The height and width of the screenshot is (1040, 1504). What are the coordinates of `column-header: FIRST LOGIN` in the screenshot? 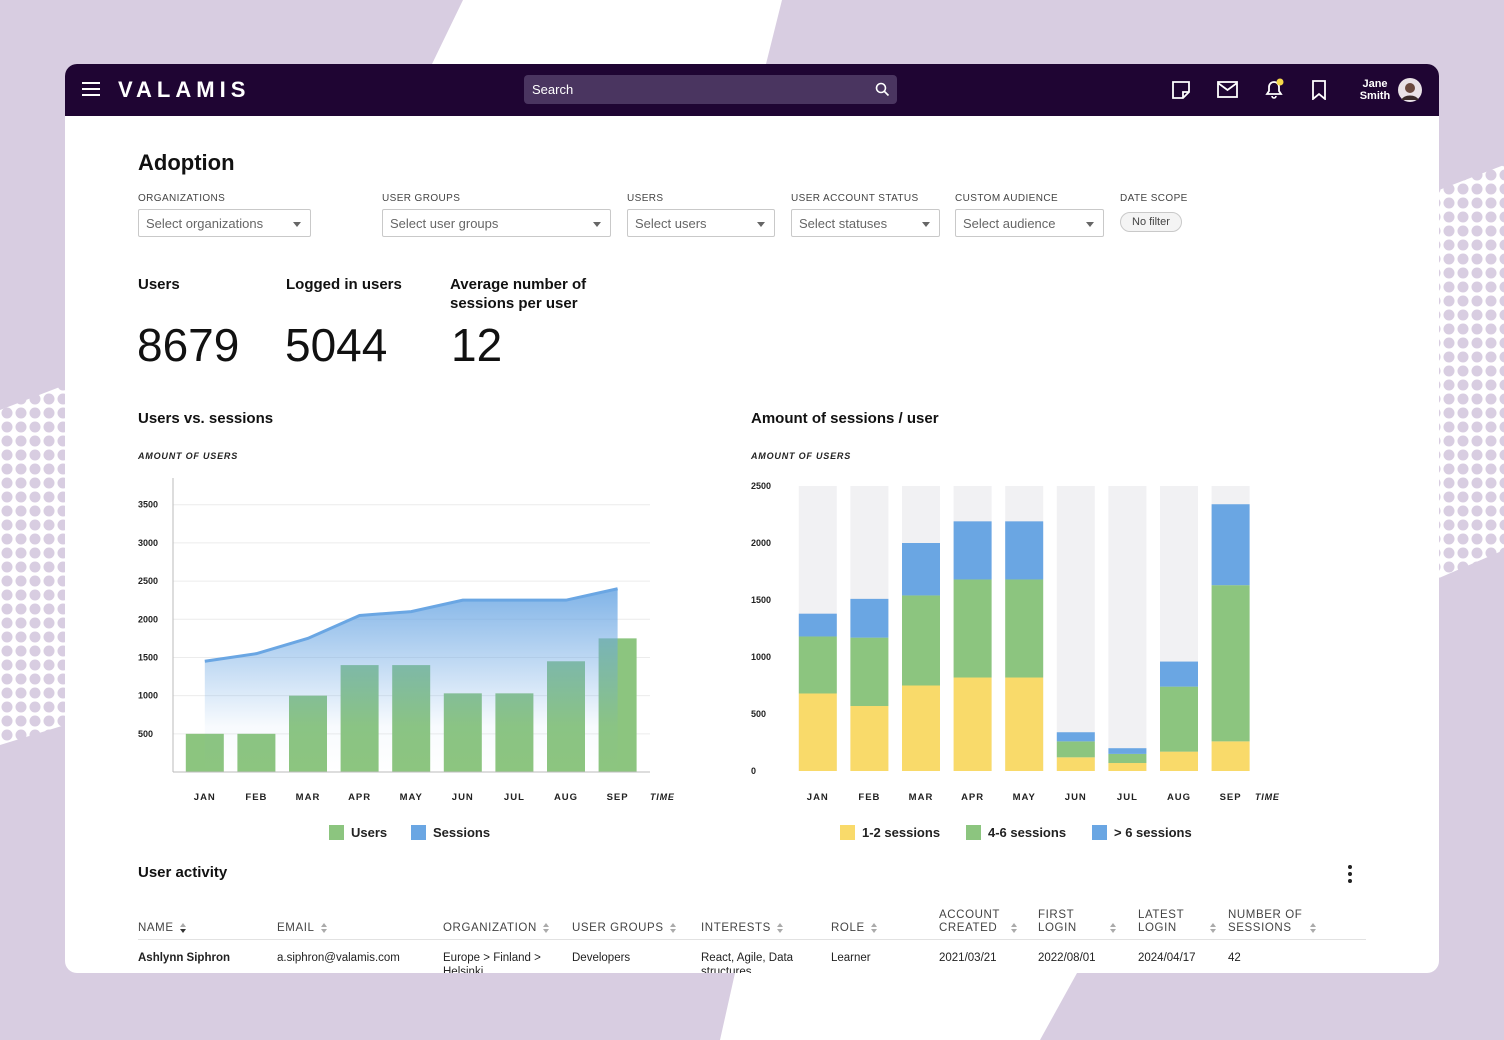 It's located at (1078, 920).